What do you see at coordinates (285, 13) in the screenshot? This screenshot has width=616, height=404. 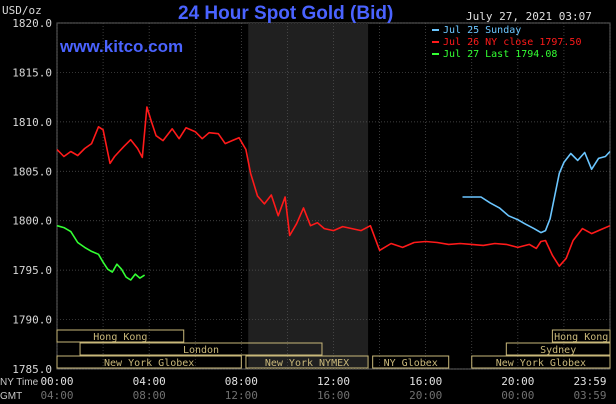 I see `chart-title: 24 Hour Spot Gold (Bid)` at bounding box center [285, 13].